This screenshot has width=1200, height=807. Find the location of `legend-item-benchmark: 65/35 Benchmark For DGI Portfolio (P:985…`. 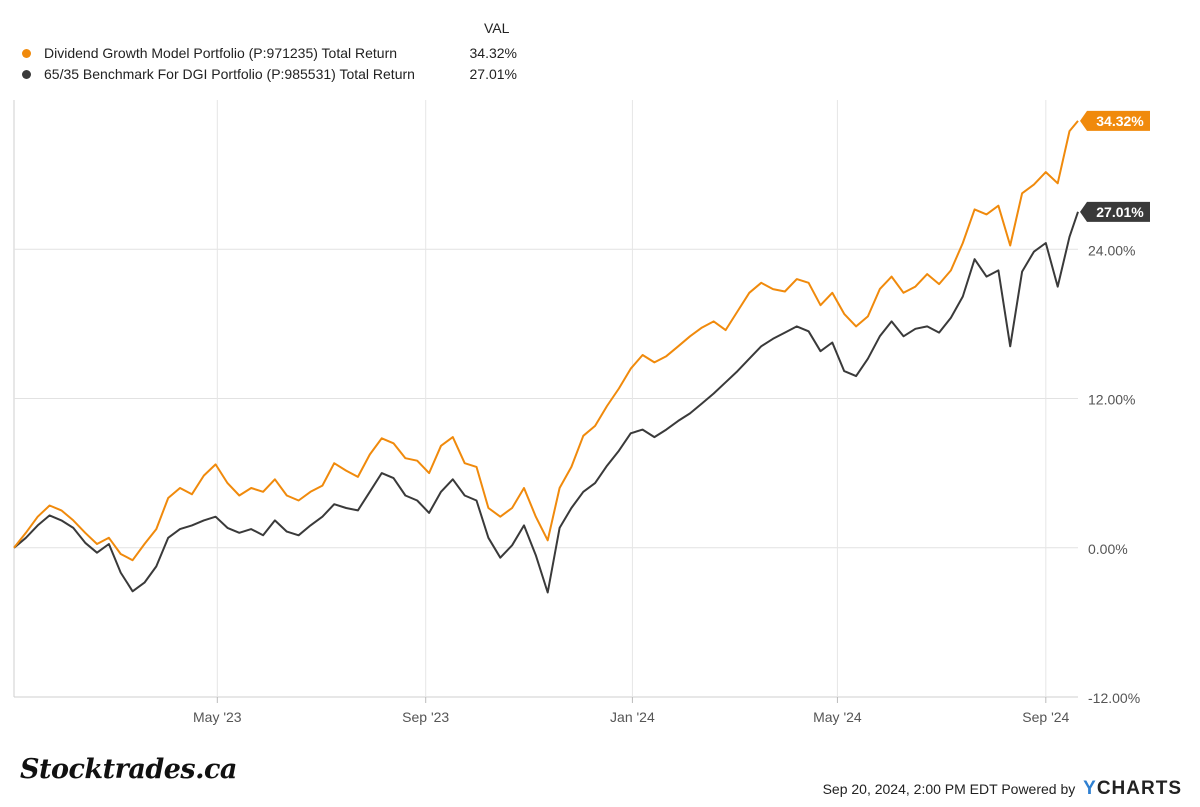

legend-item-benchmark: 65/35 Benchmark For DGI Portfolio (P:985… is located at coordinates (269, 75).